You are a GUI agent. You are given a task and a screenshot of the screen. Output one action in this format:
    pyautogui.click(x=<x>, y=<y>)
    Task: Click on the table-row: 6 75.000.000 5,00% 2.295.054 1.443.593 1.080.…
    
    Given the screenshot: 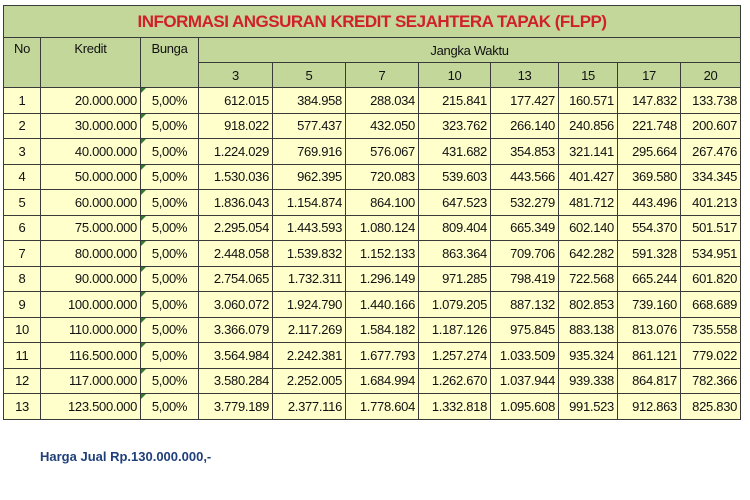 What is the action you would take?
    pyautogui.click(x=372, y=227)
    